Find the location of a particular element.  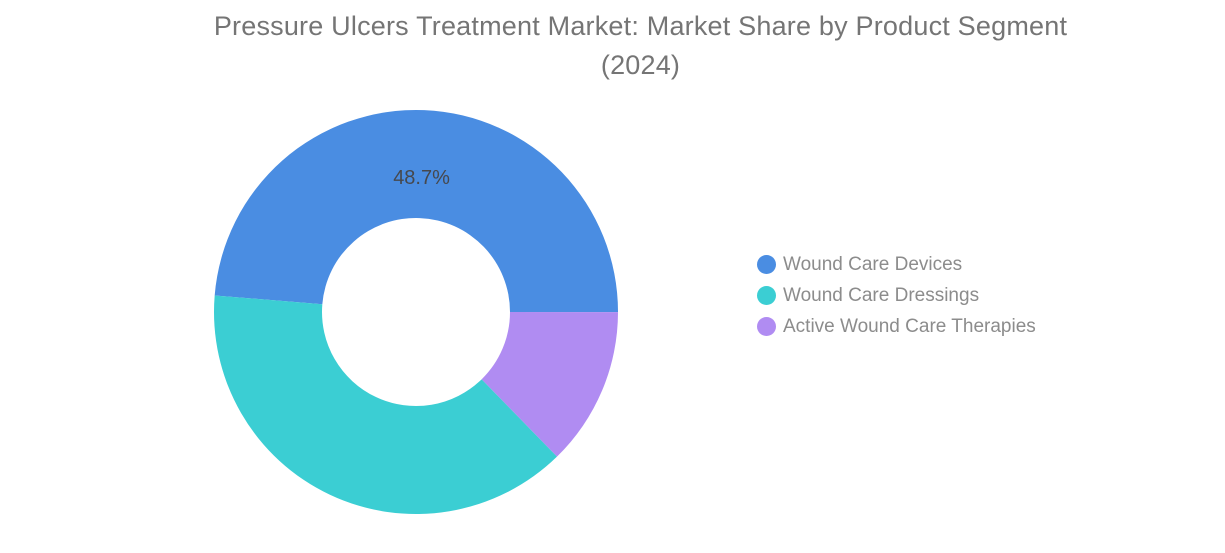

legend-item-wound-care-dressings: Wound Care Dressings is located at coordinates (896, 295).